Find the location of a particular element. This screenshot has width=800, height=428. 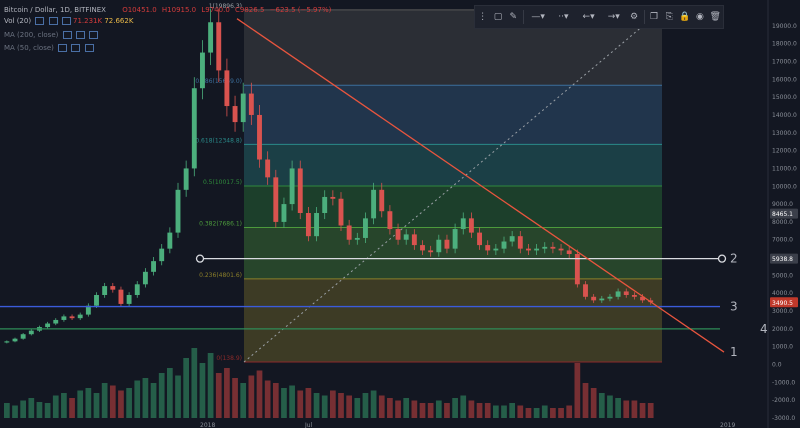

settings-icon: ⚙ is located at coordinates (634, 17).